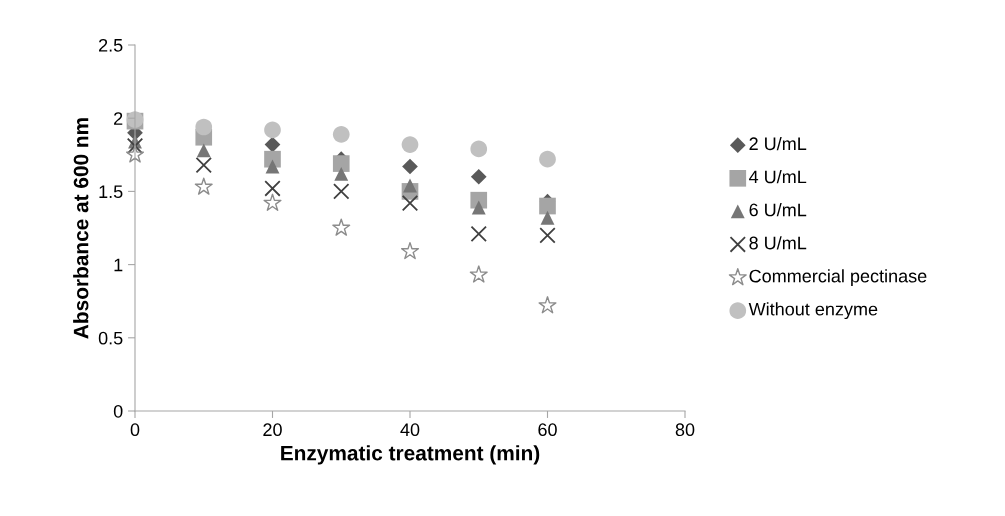 This screenshot has height=516, width=1005. I want to click on legend-label: 2 U/mL, so click(778, 143).